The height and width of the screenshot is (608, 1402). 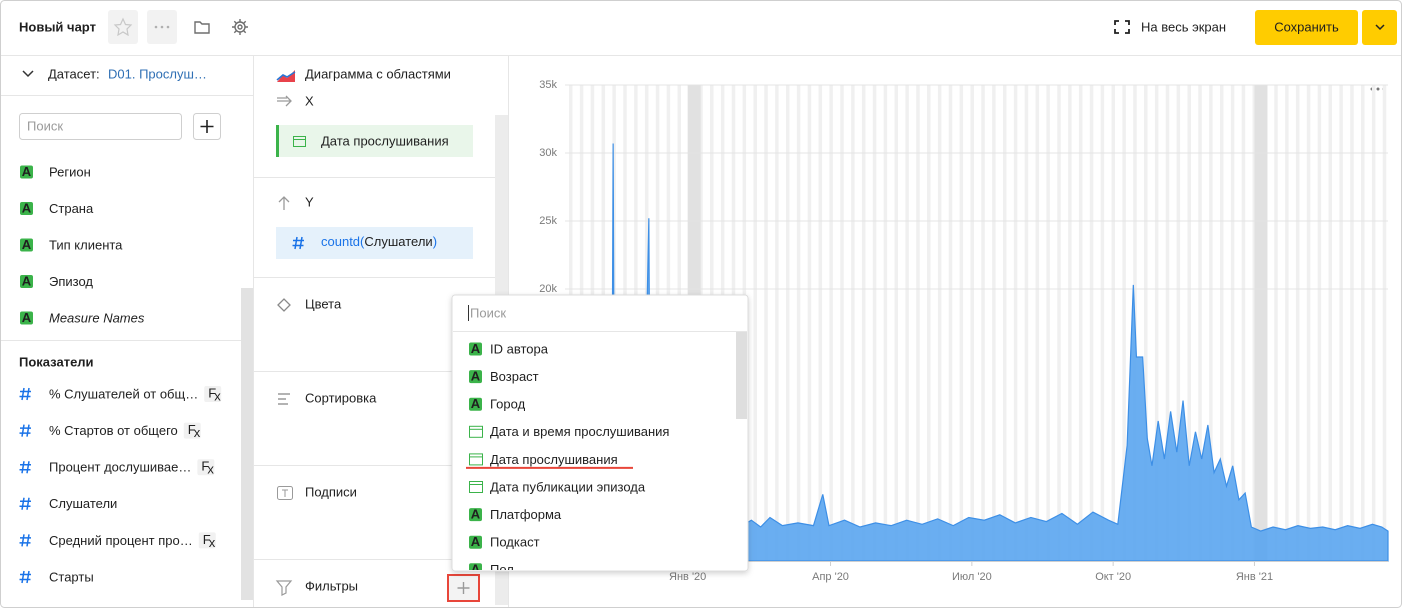 What do you see at coordinates (378, 73) in the screenshot?
I see `chart-type: Диаграмма с областями` at bounding box center [378, 73].